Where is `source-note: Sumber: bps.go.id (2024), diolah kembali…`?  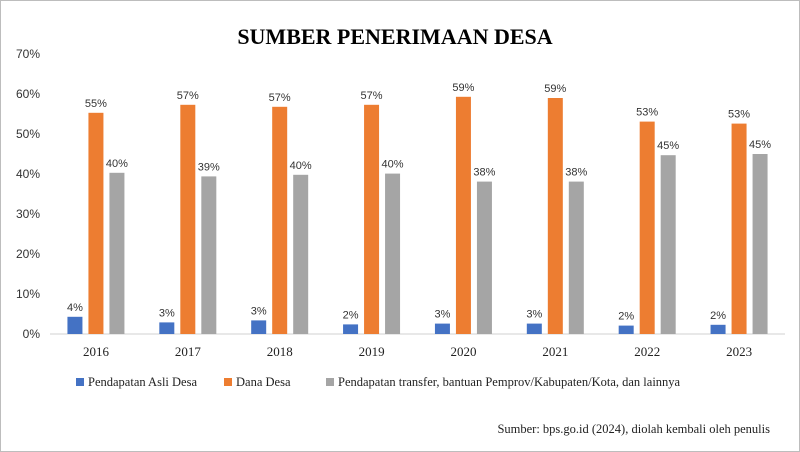 source-note: Sumber: bps.go.id (2024), diolah kembali… is located at coordinates (633, 429).